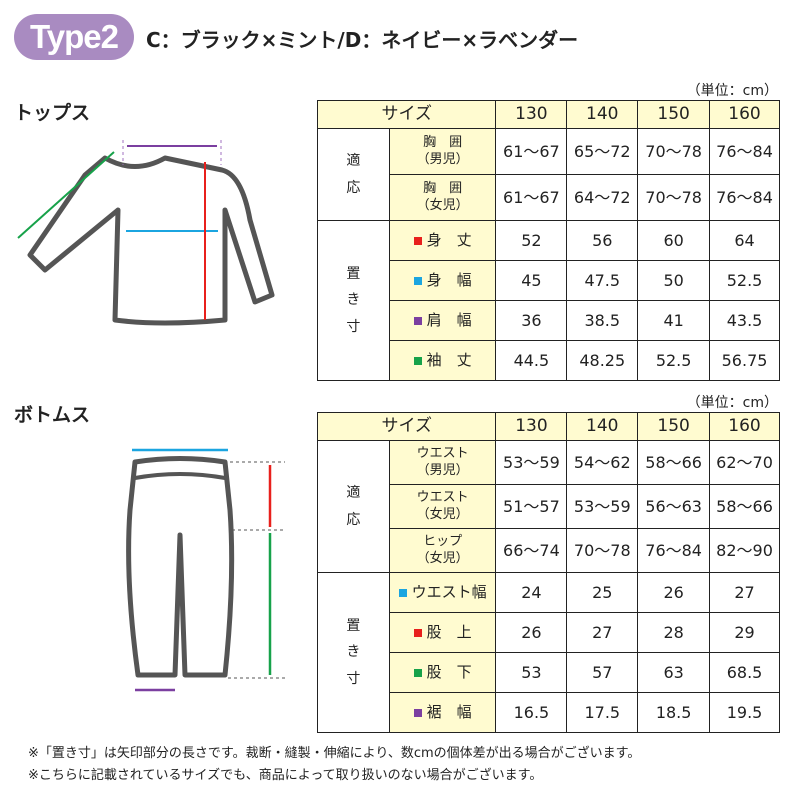 Image resolution: width=800 pixels, height=800 pixels. I want to click on bottoms-illustration, so click(205, 570).